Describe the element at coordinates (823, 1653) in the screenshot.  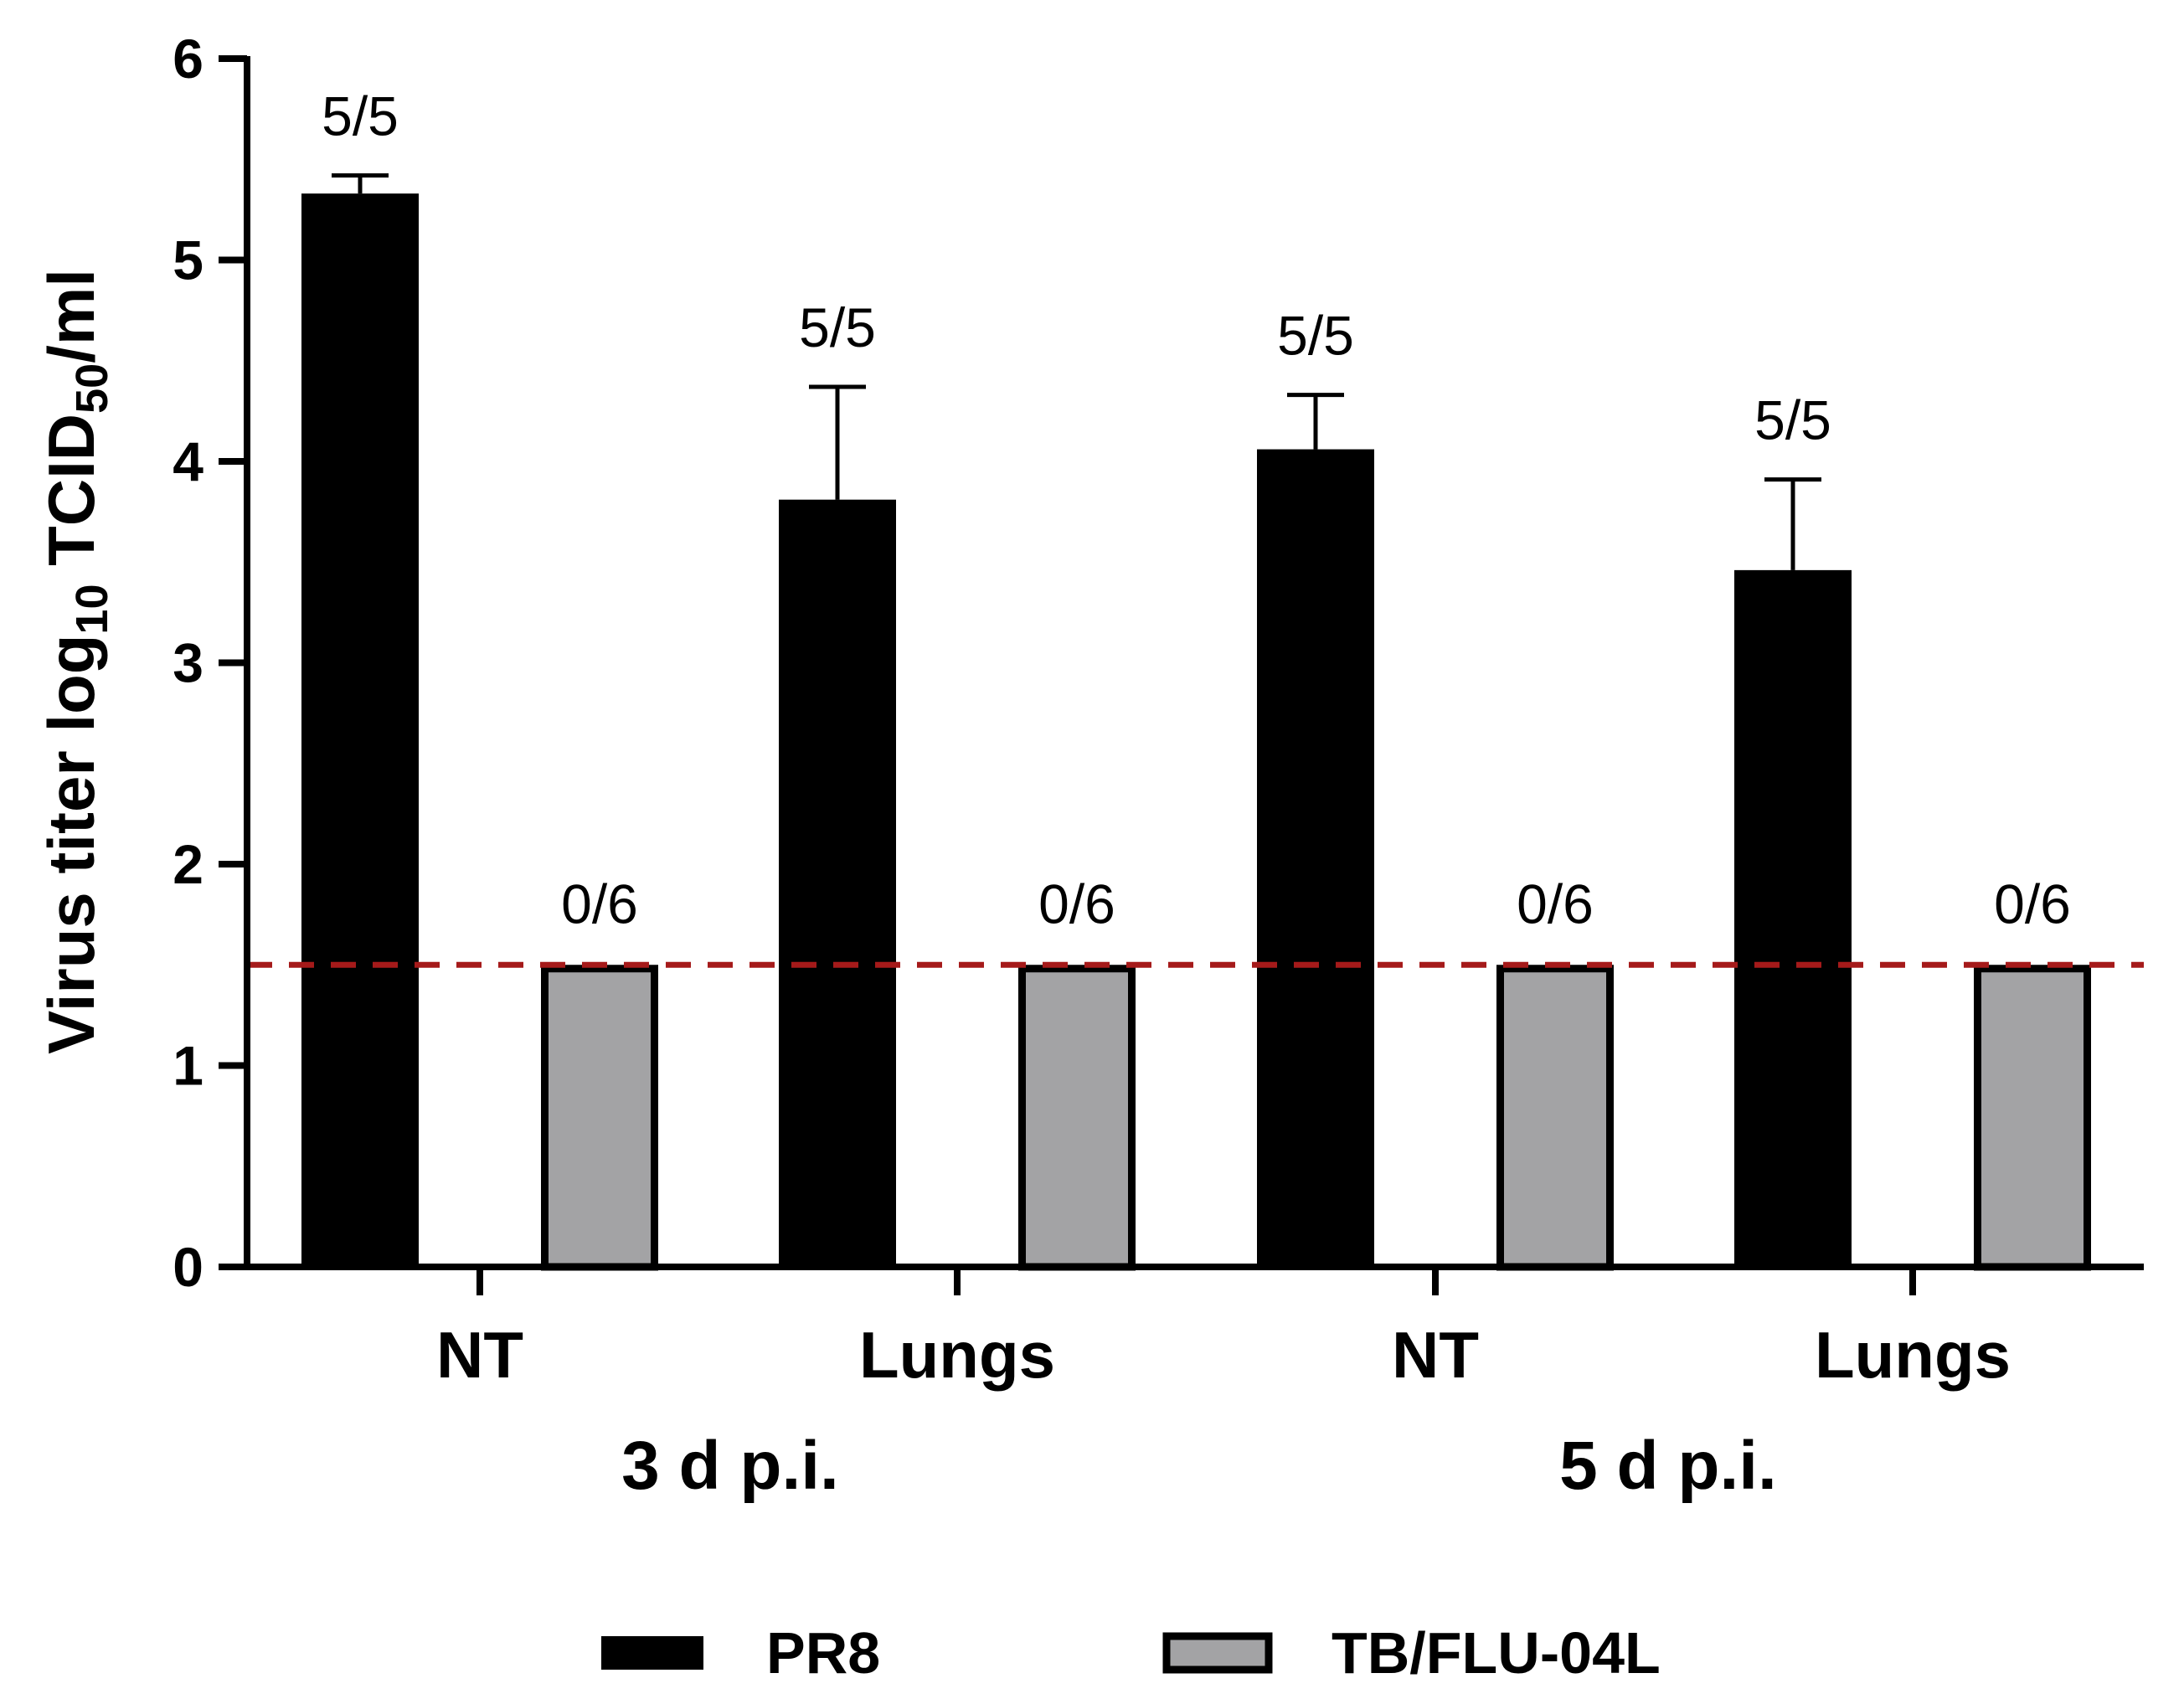
I see `legend-label: PR8` at that location.